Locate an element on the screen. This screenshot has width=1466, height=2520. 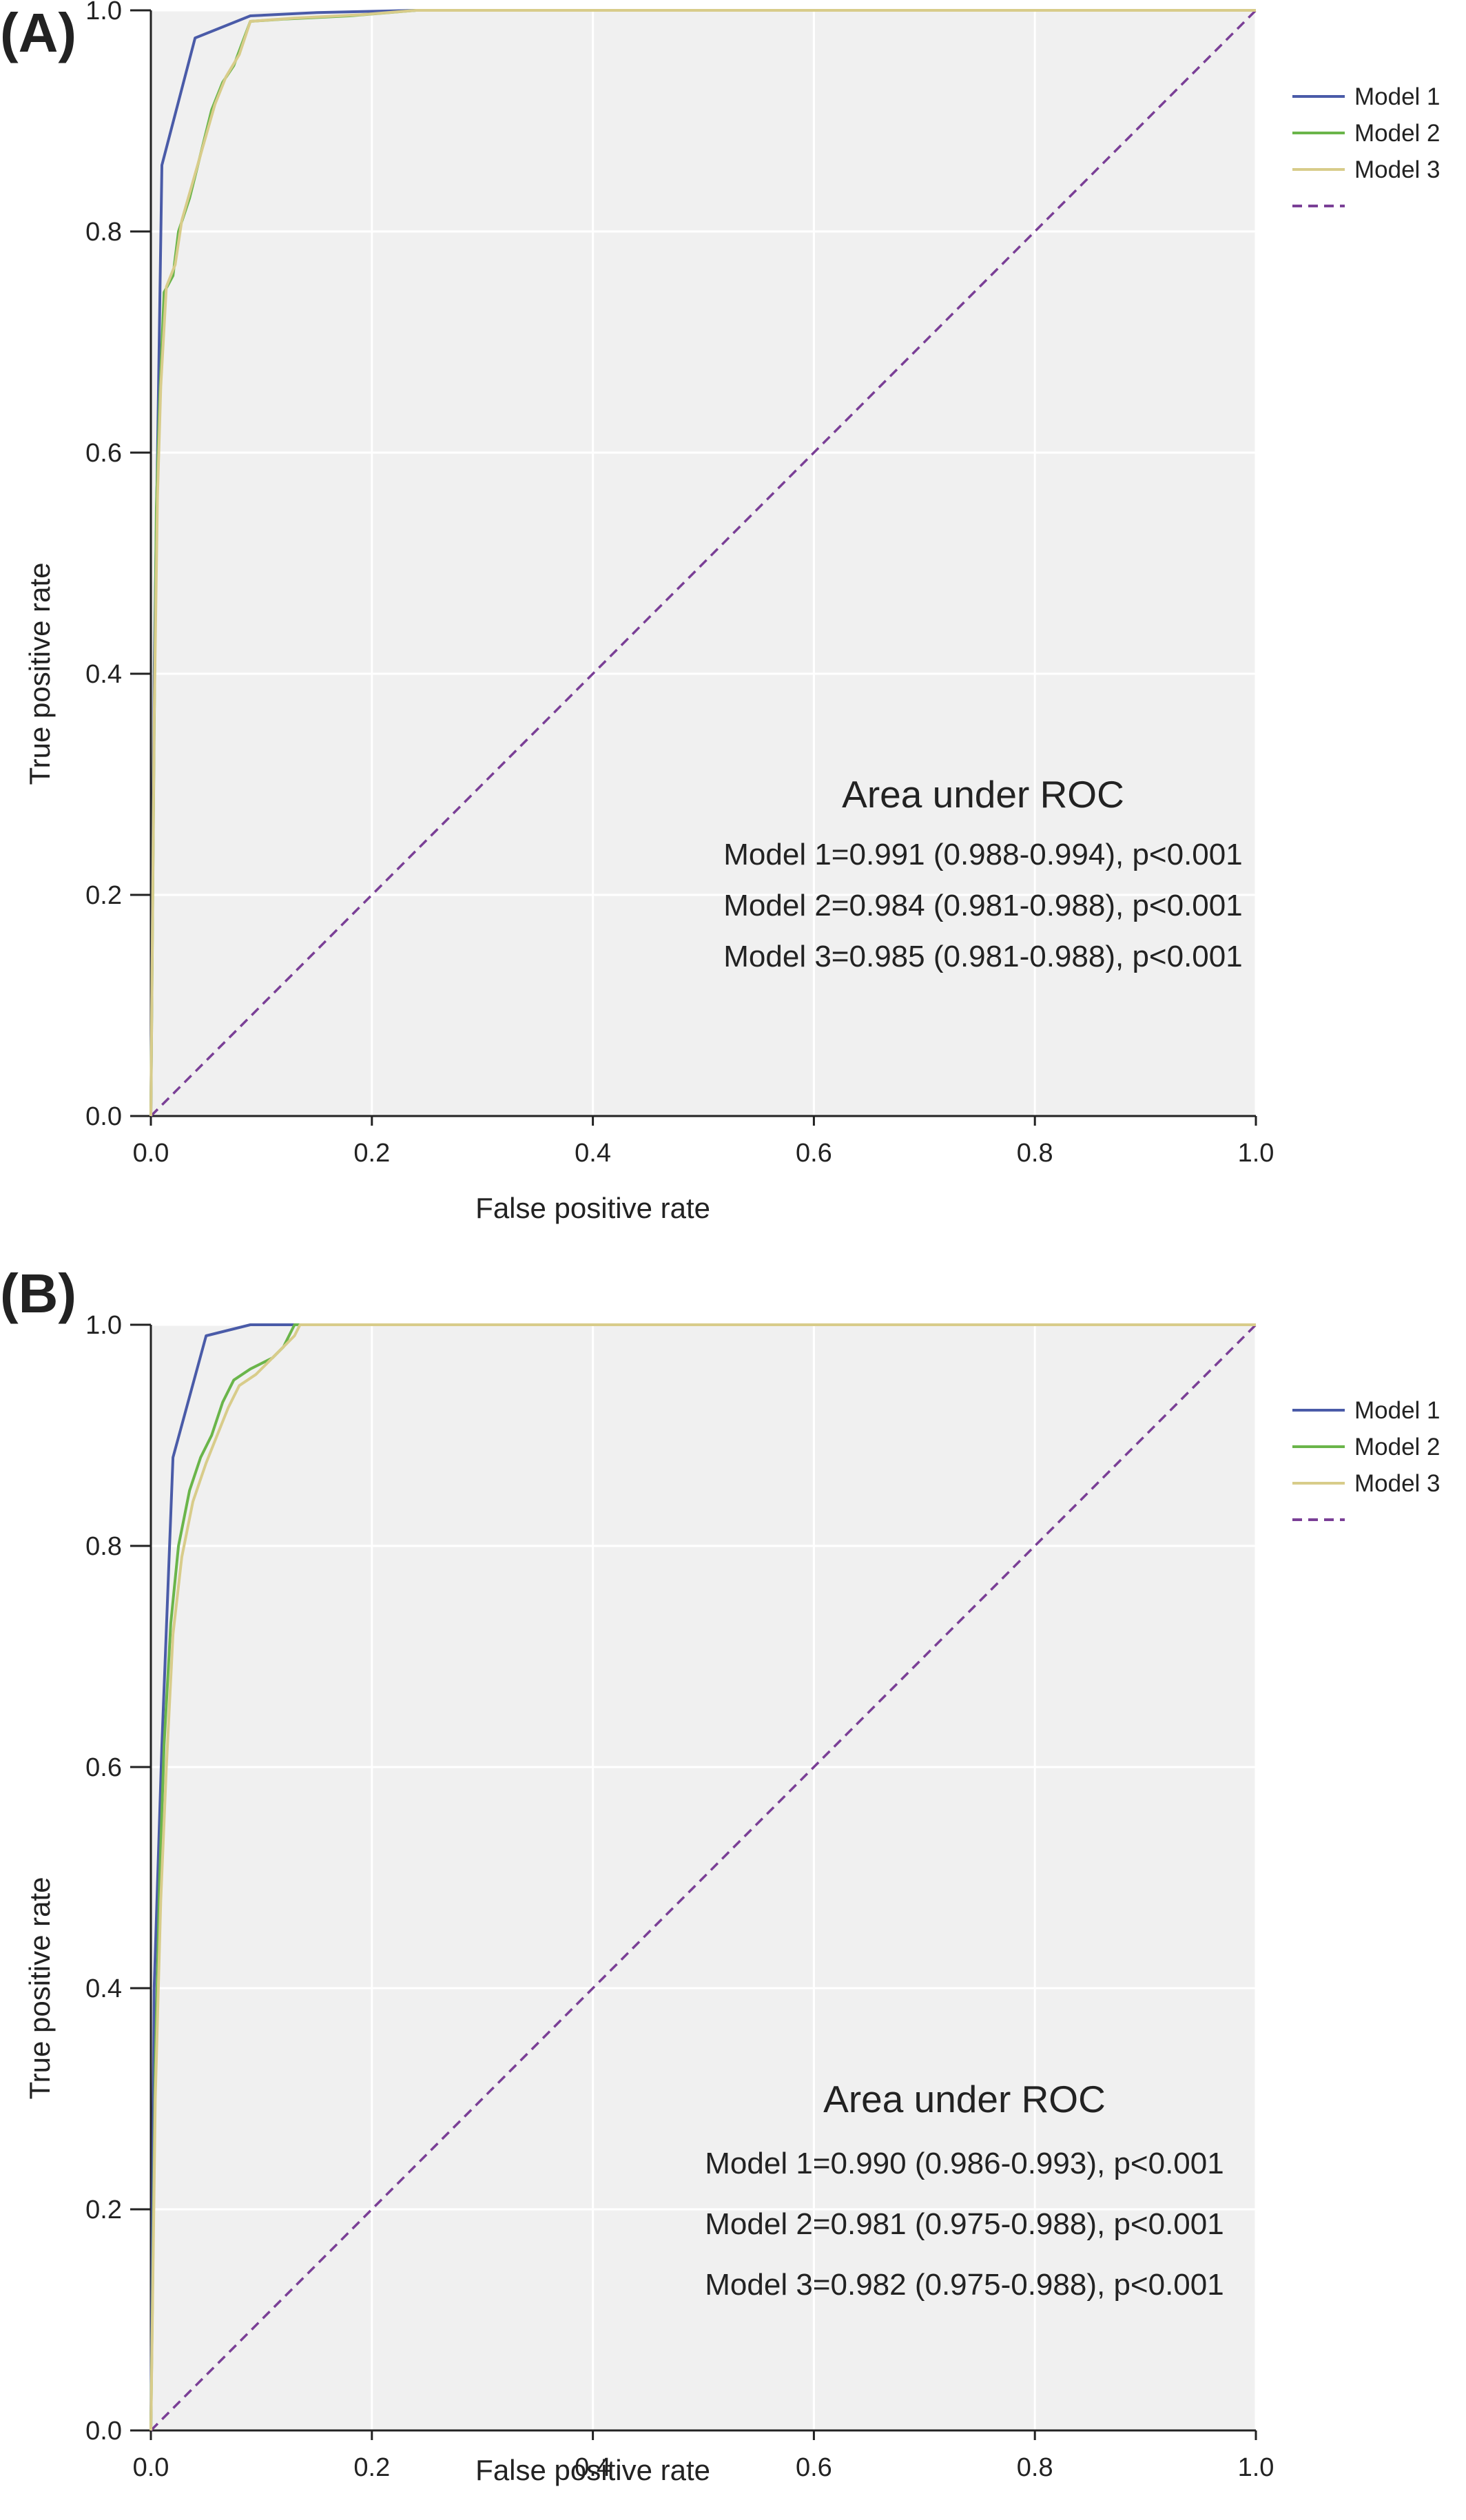
panel-label: (B) is located at coordinates (38, 1293).